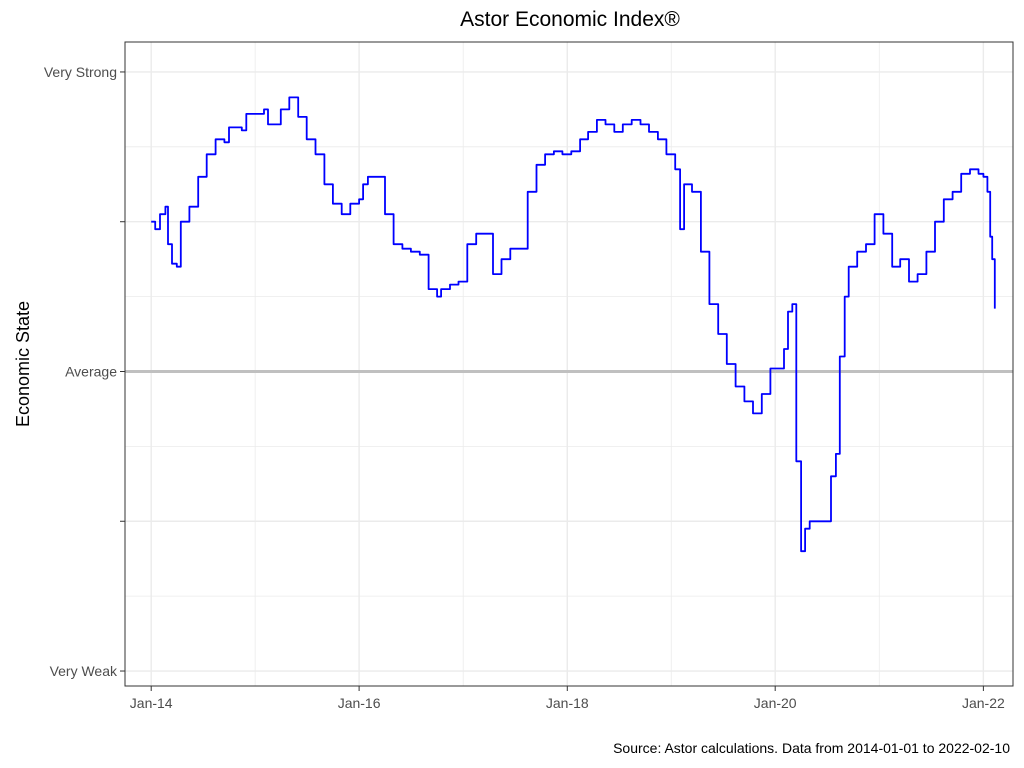  Describe the element at coordinates (567, 703) in the screenshot. I see `x-tick-label: Jan-18` at that location.